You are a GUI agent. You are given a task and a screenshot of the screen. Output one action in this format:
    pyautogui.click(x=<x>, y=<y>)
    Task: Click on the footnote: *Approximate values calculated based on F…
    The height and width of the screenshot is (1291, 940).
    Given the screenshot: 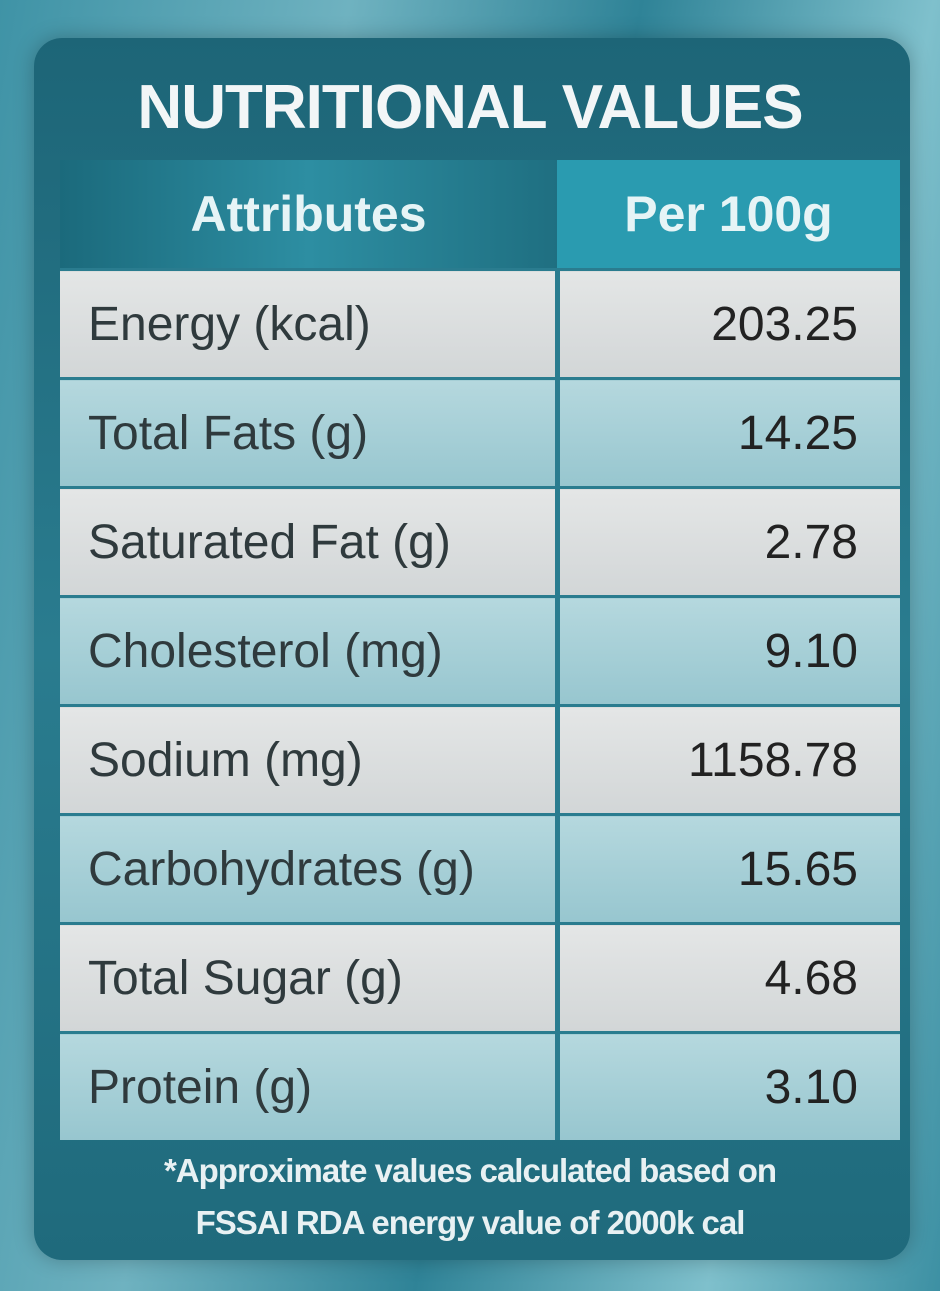 What is the action you would take?
    pyautogui.click(x=470, y=1197)
    